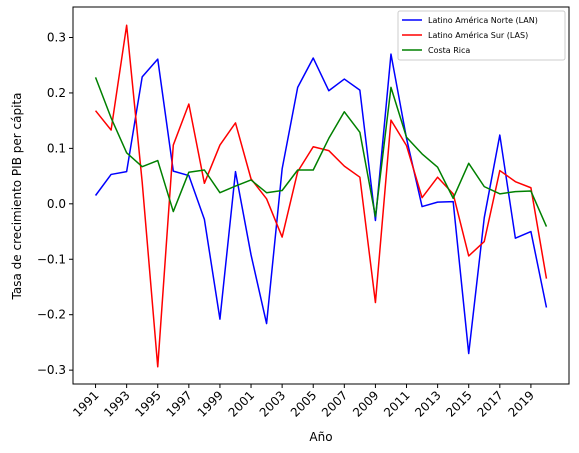 The height and width of the screenshot is (453, 579). I want to click on x-axis-label: Año, so click(320, 437).